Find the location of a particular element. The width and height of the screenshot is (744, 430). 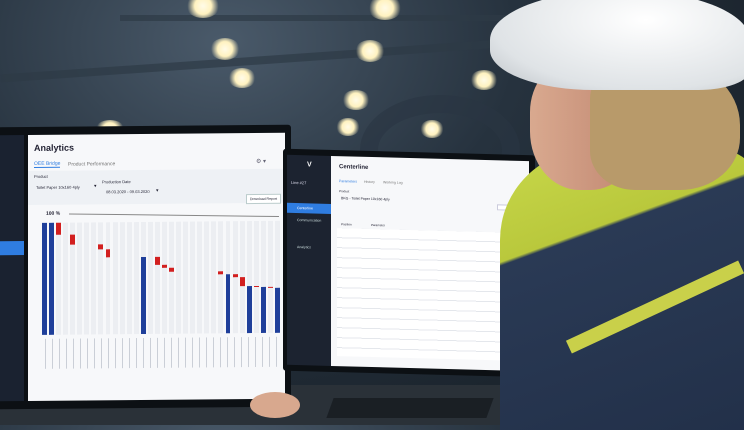

nav-label: Centerline is located at coordinates (305, 208).